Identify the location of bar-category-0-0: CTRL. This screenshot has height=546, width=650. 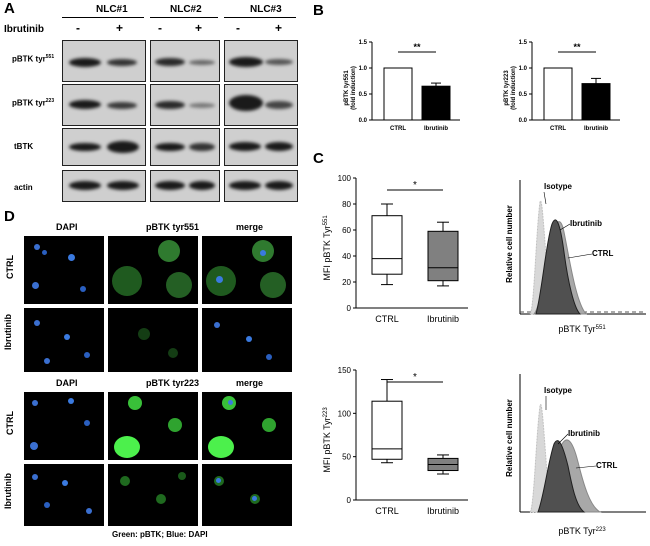
(398, 129).